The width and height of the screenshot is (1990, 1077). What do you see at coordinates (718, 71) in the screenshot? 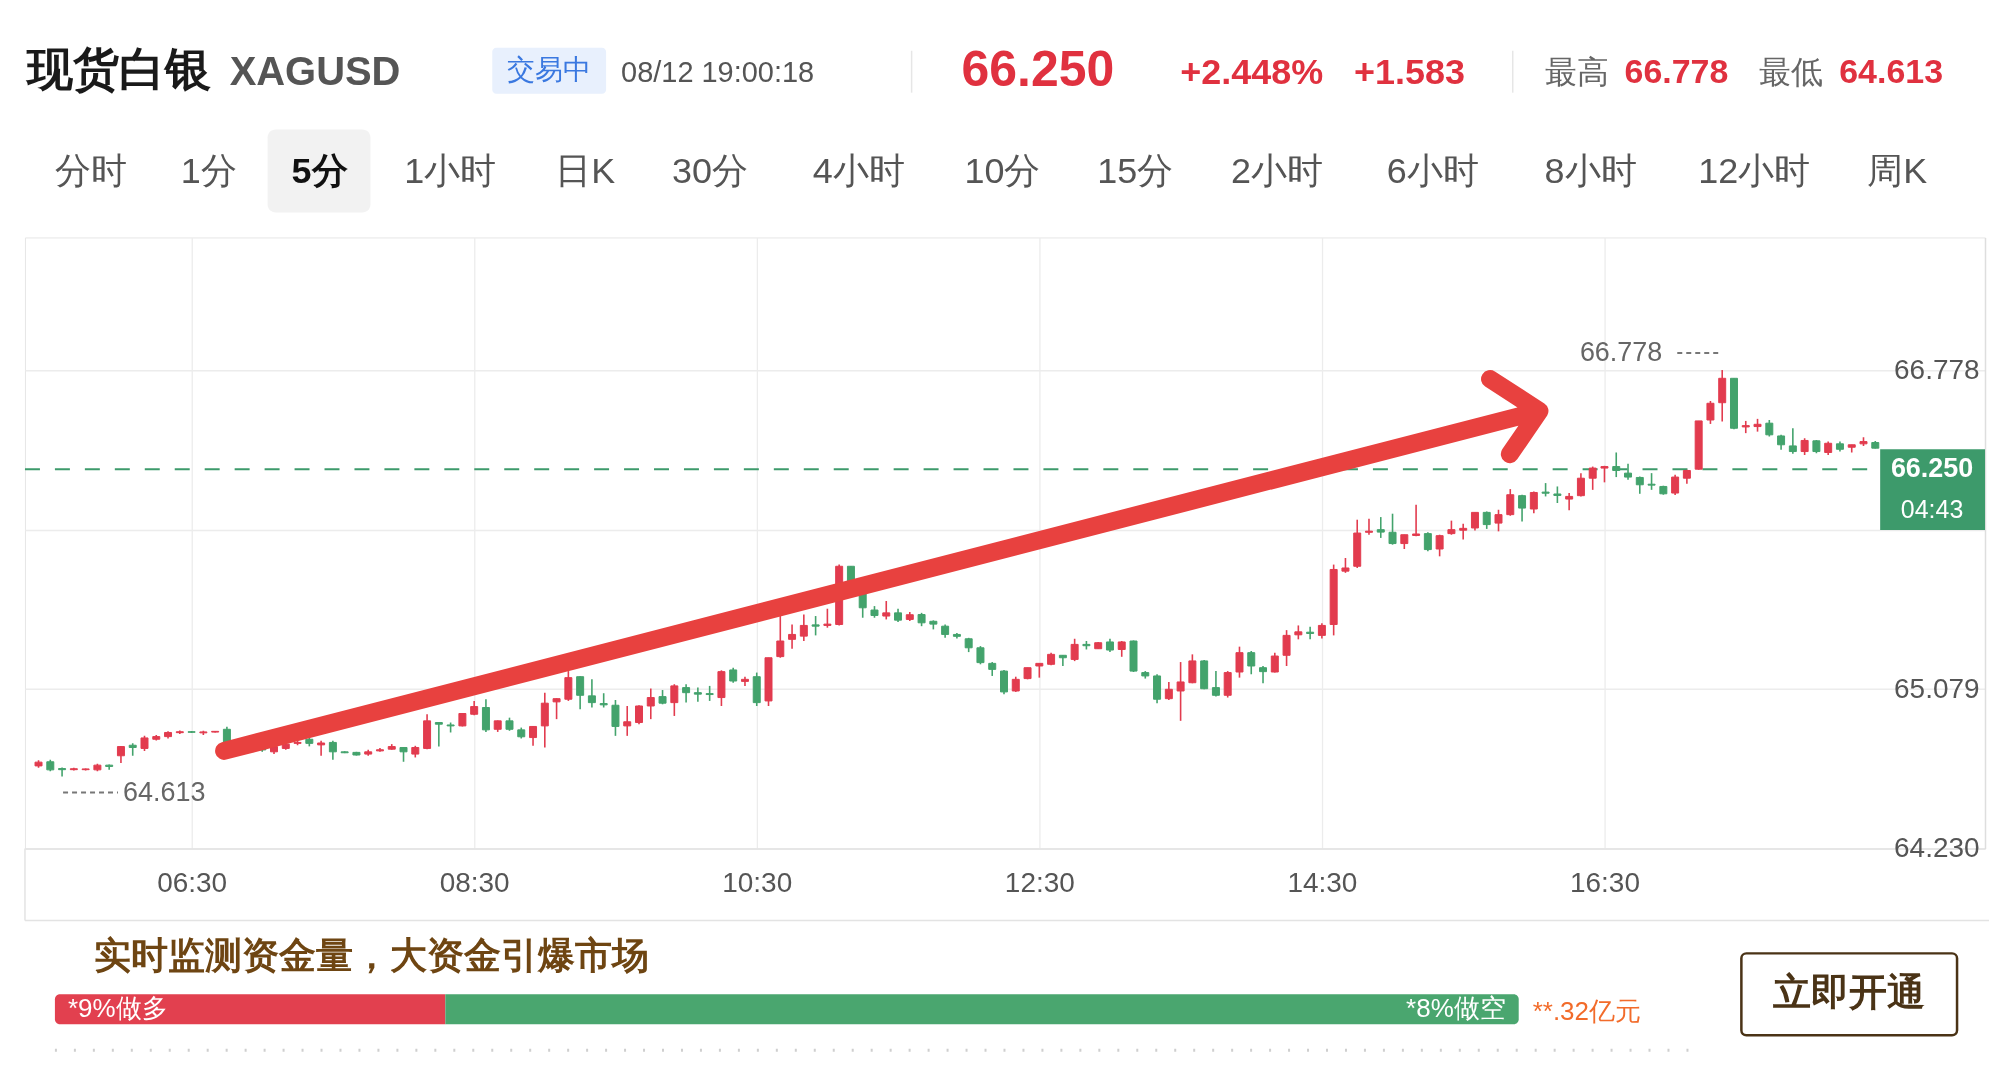
I see `text: 08/12 19:00:18` at bounding box center [718, 71].